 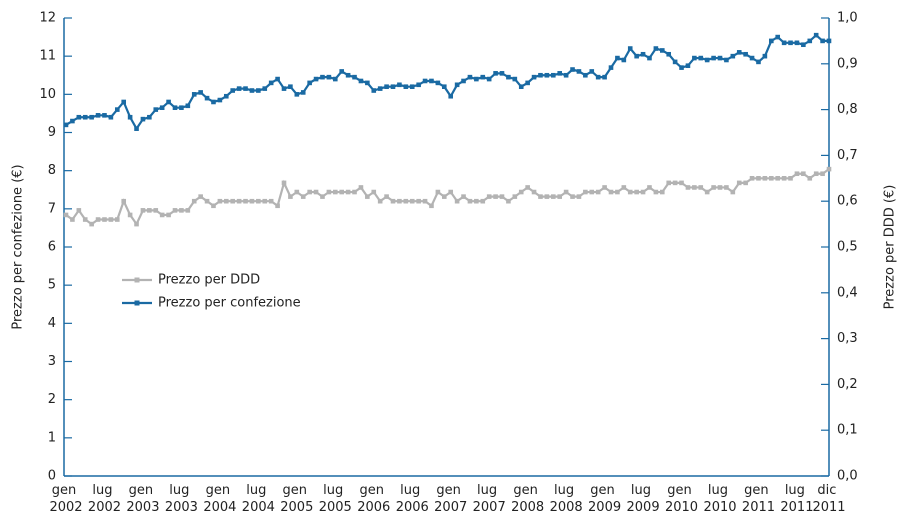 I want to click on x-tick-label: gen 2010, so click(x=681, y=499).